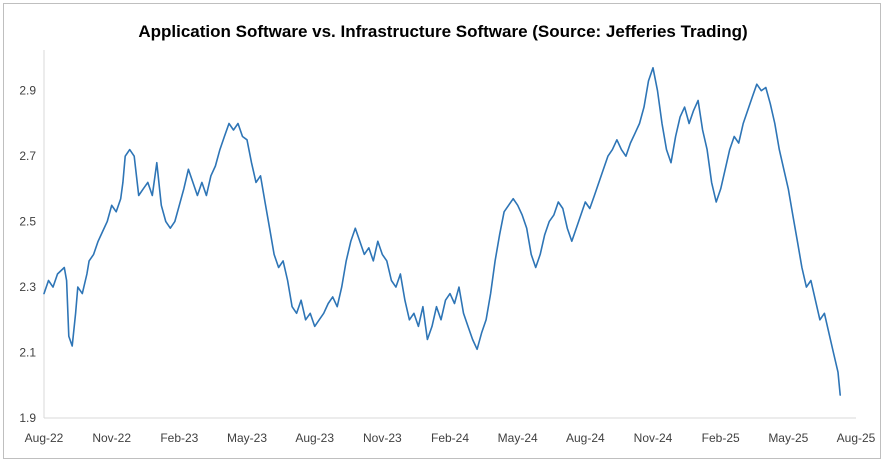 This screenshot has height=464, width=886. What do you see at coordinates (179, 438) in the screenshot?
I see `x-tick-label: Feb-23` at bounding box center [179, 438].